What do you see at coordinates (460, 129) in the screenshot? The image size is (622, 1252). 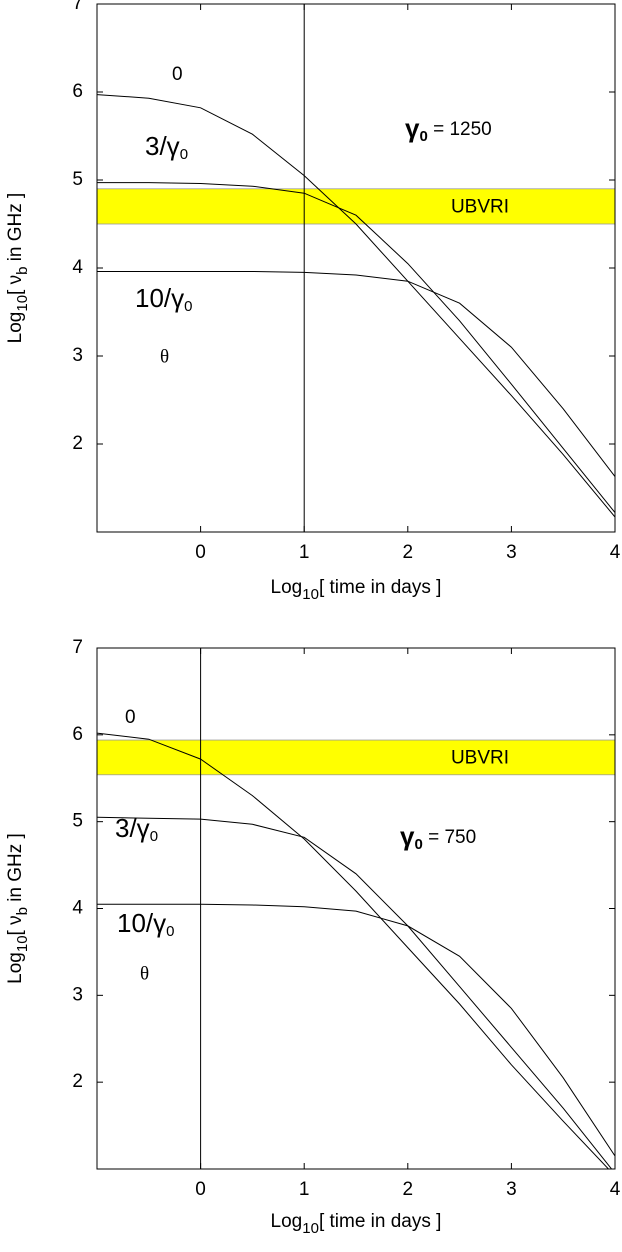 I see `text-part: = 1250` at bounding box center [460, 129].